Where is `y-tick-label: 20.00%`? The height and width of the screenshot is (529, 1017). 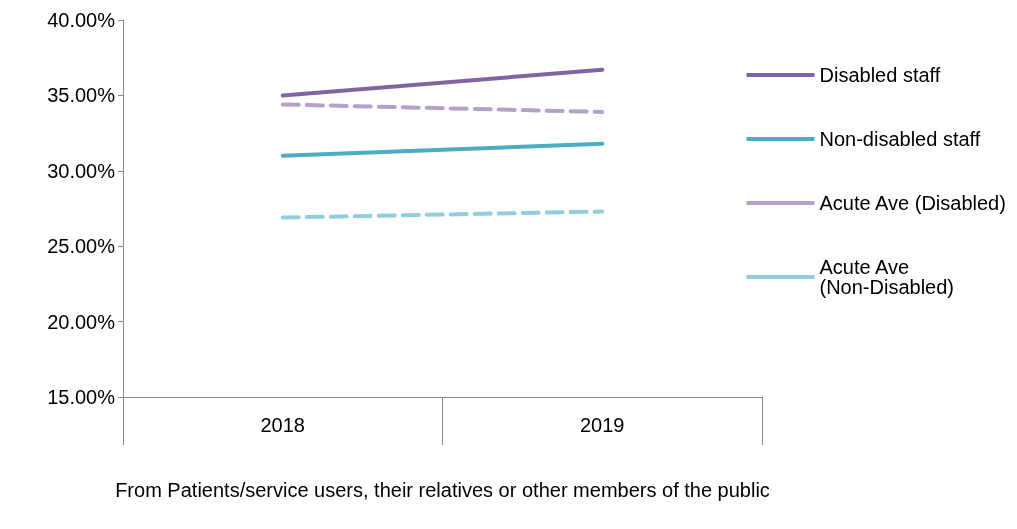 y-tick-label: 20.00% is located at coordinates (81, 321).